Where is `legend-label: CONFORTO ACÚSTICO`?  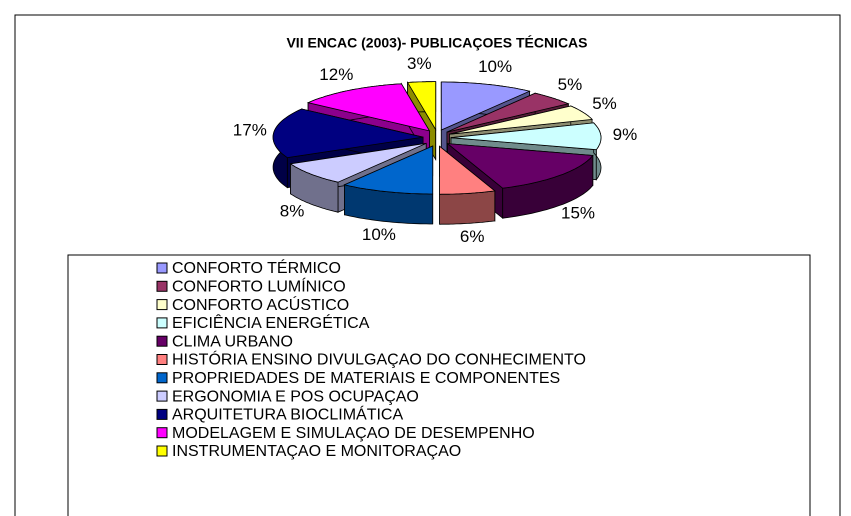
legend-label: CONFORTO ACÚSTICO is located at coordinates (260, 304).